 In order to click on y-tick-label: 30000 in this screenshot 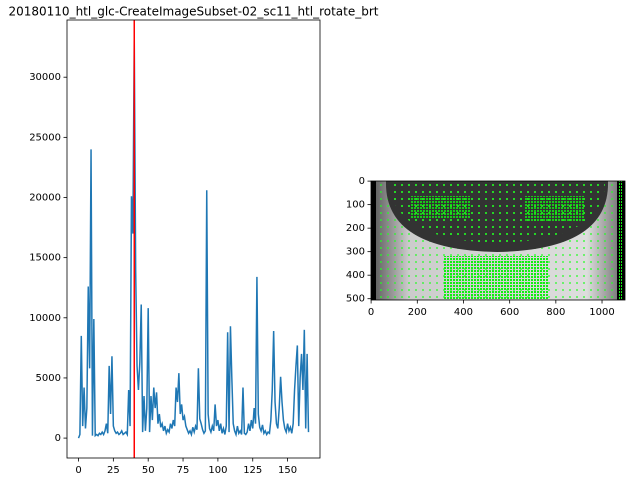, I will do `click(45, 77)`.